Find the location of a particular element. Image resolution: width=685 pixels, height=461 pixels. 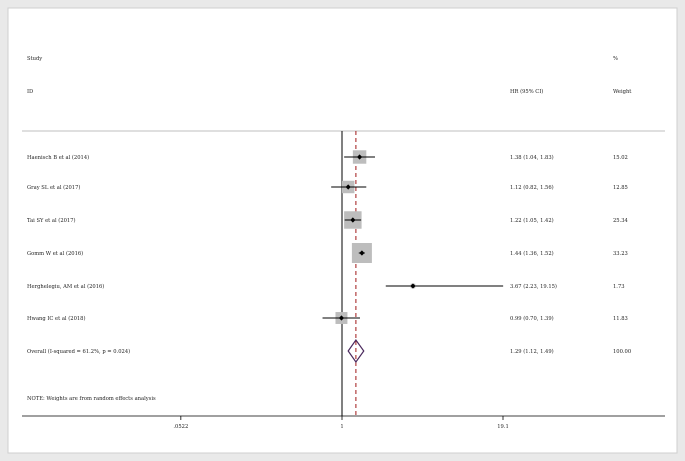

study-weight-label: 15.02 is located at coordinates (620, 158).